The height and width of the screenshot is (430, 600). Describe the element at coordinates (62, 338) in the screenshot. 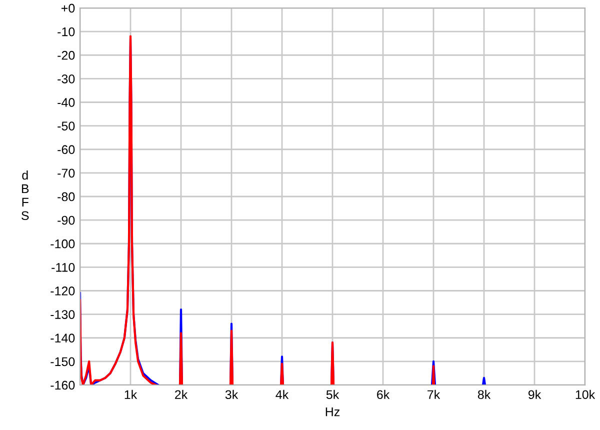

I see `y-tick-label: -140` at that location.